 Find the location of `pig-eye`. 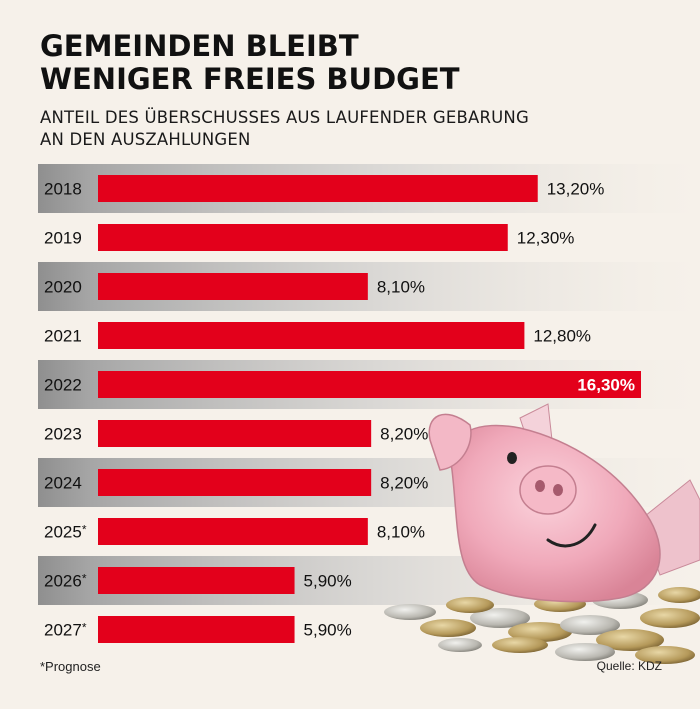

pig-eye is located at coordinates (512, 458).